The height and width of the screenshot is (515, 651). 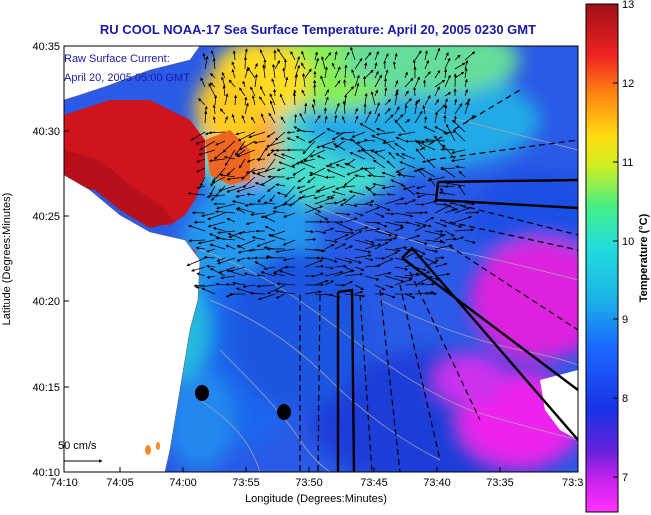 I want to click on x-axis-label: Longitude (Degrees:Minutes), so click(x=316, y=499).